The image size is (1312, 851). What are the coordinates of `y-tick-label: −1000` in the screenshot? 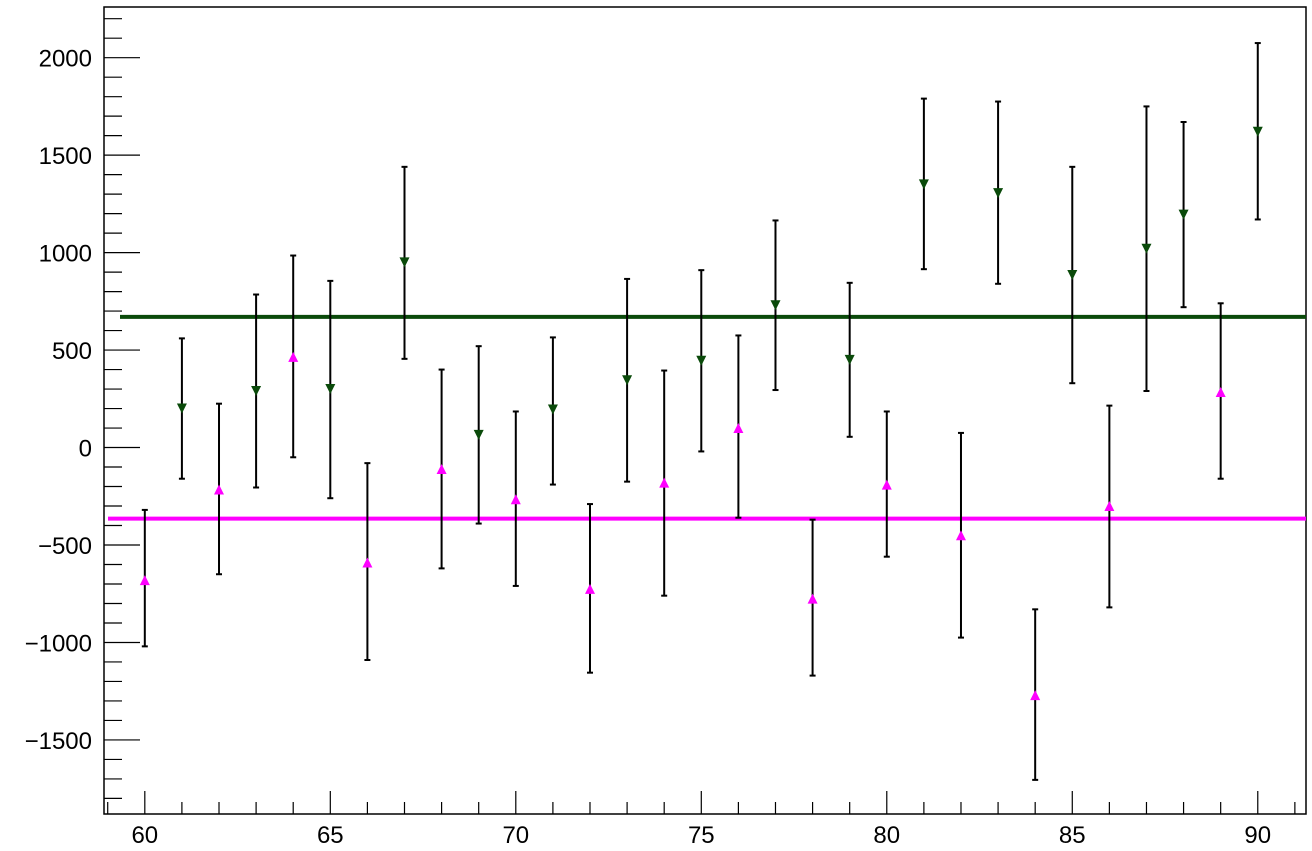 It's located at (58, 643).